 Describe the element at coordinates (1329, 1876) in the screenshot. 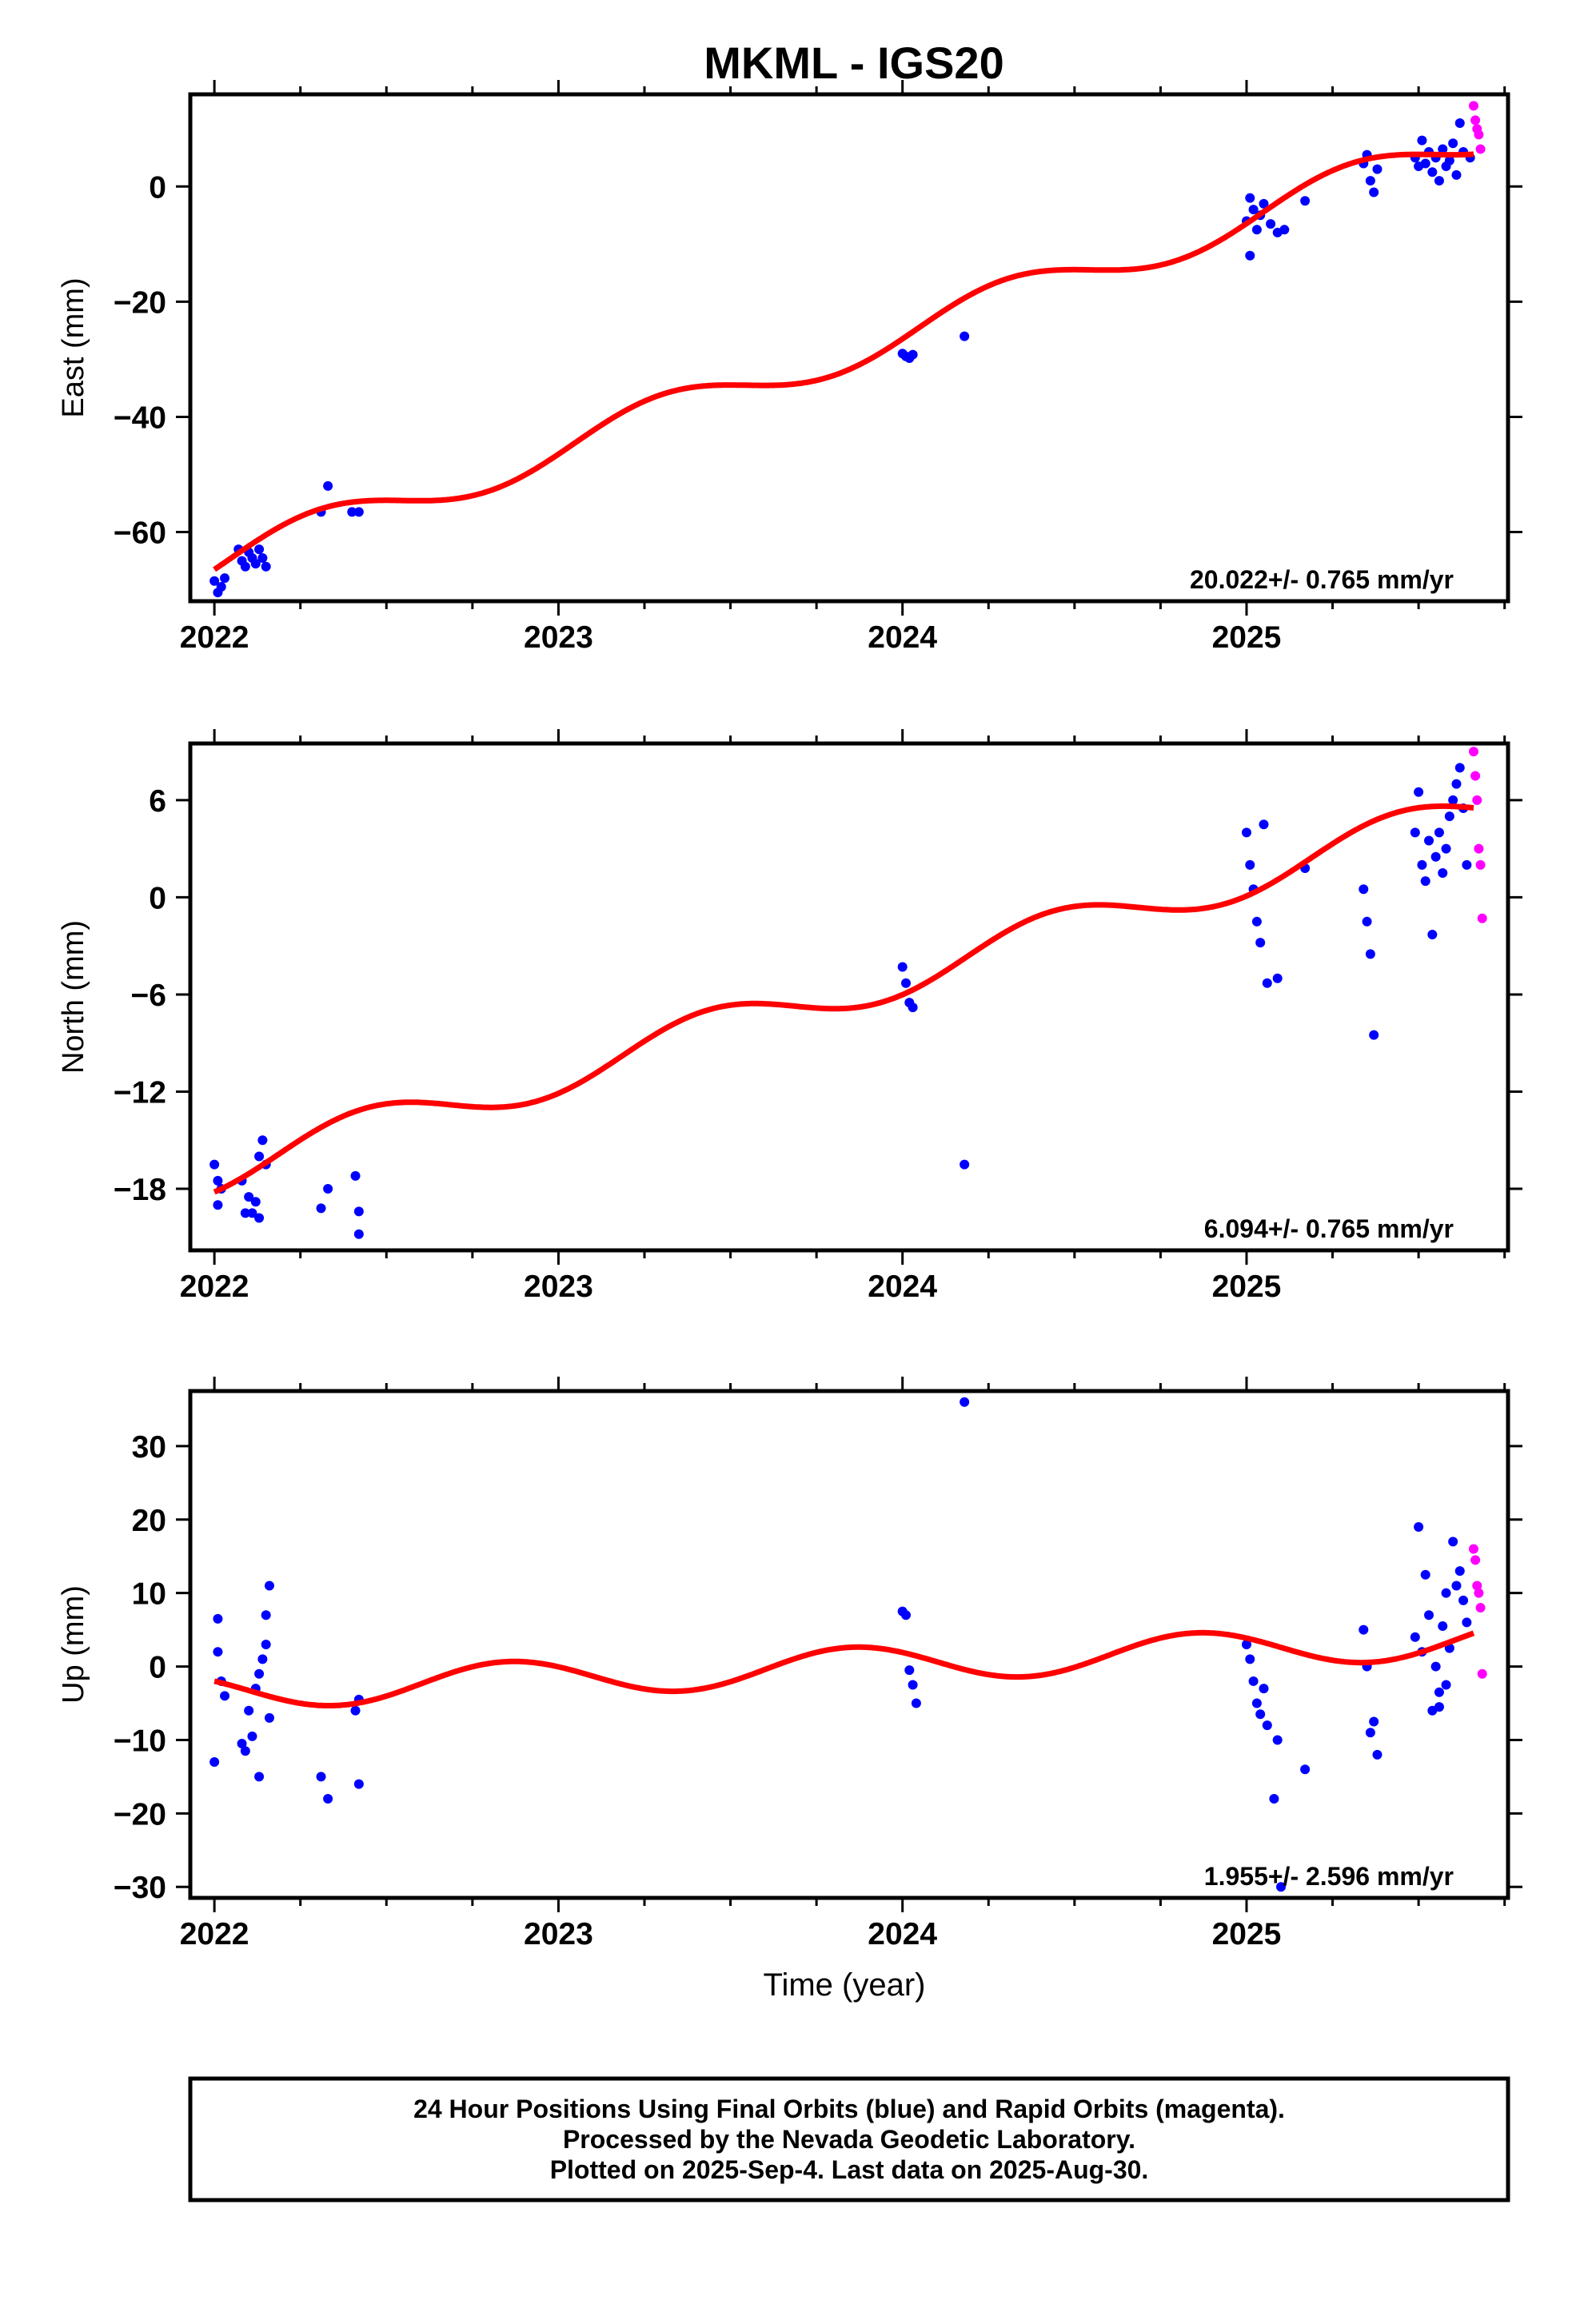

I see `panel-3-rate-label: 1.955+/- 2.596 mm/yr` at that location.